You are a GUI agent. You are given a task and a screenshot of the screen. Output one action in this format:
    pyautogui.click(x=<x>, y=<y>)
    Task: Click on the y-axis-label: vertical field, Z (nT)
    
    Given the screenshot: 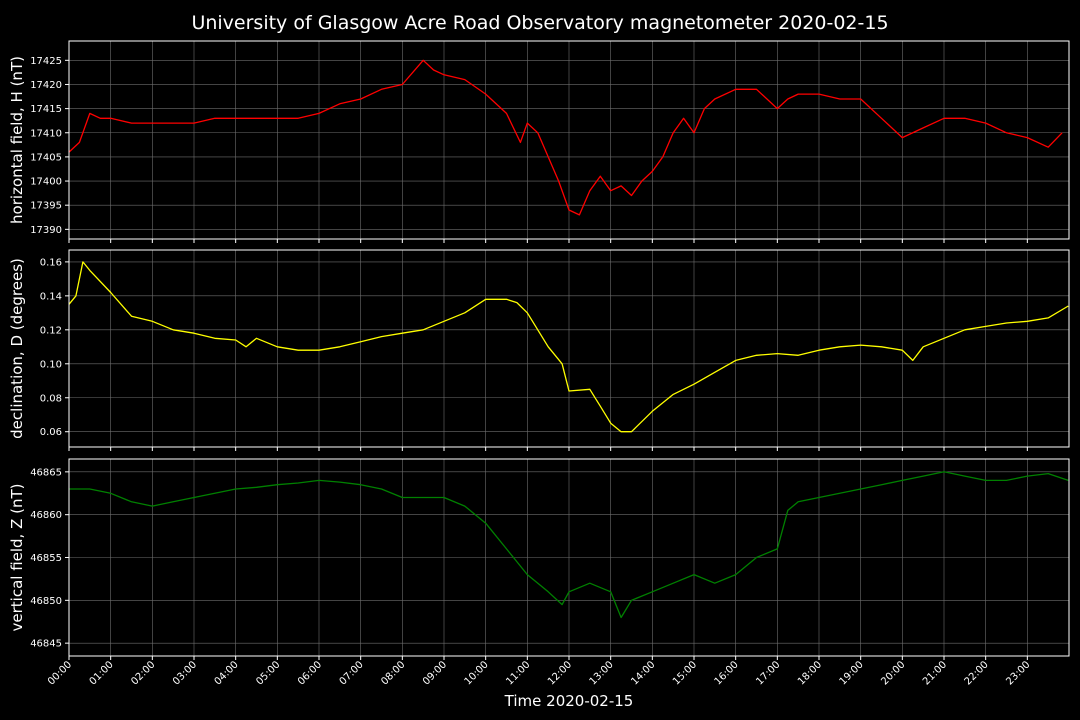 What is the action you would take?
    pyautogui.click(x=17, y=557)
    